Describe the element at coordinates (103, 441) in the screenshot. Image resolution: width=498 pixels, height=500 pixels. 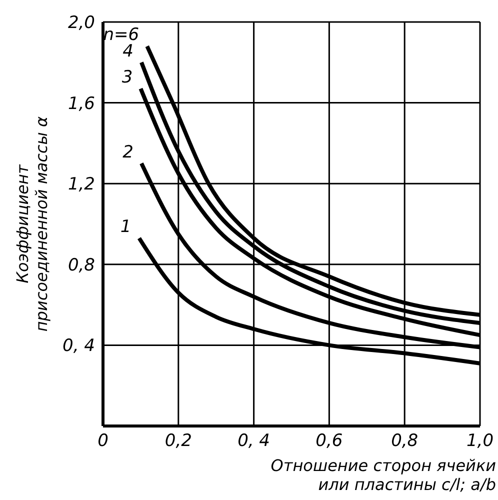
I see `x-tick-label: 0` at that location.